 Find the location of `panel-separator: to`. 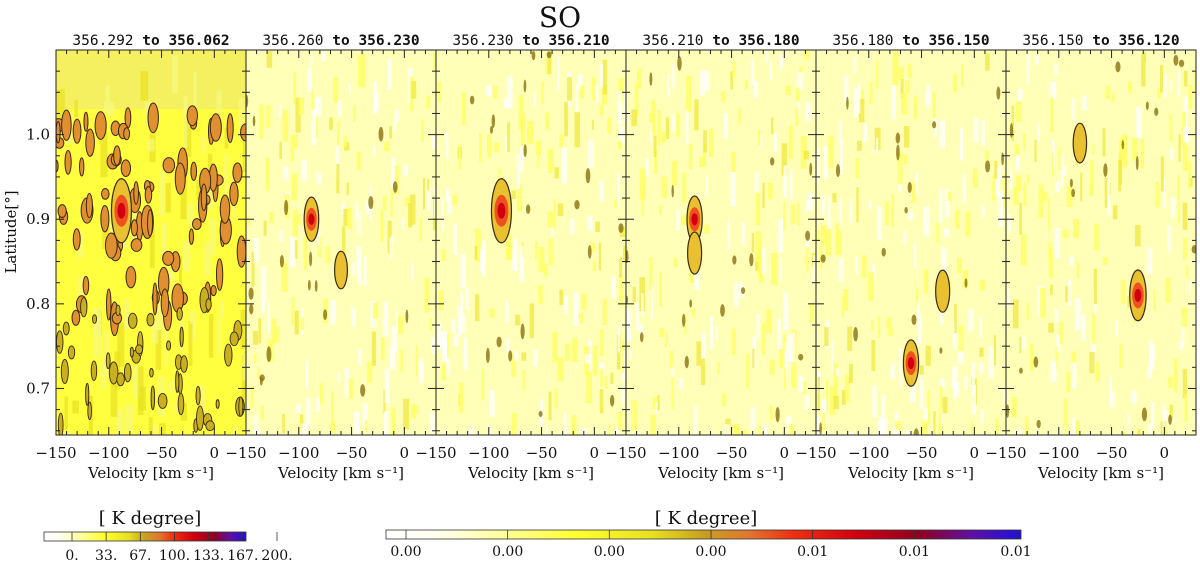

panel-separator: to is located at coordinates (531, 41).